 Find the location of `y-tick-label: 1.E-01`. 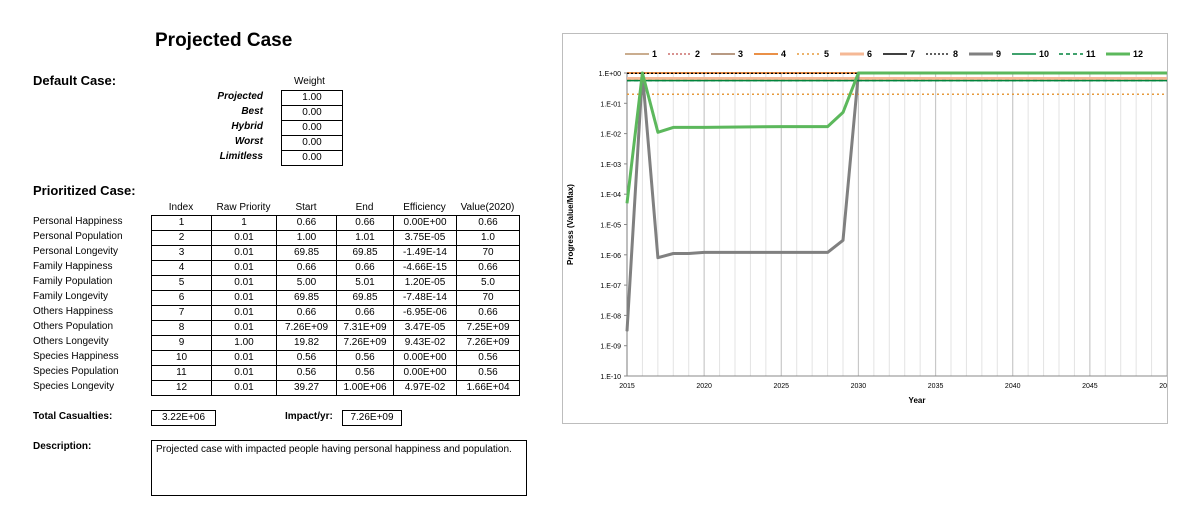

y-tick-label: 1.E-01 is located at coordinates (610, 104).